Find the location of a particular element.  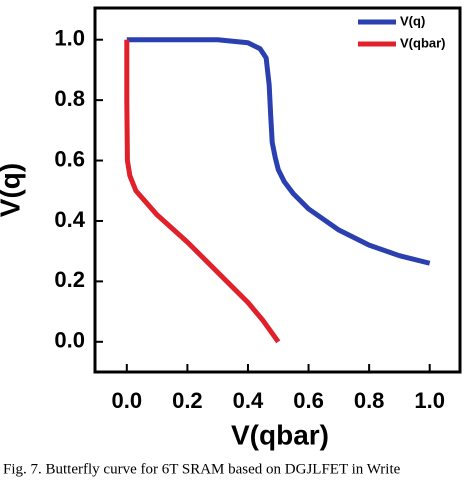

legend-label: V(qbar) is located at coordinates (423, 42).